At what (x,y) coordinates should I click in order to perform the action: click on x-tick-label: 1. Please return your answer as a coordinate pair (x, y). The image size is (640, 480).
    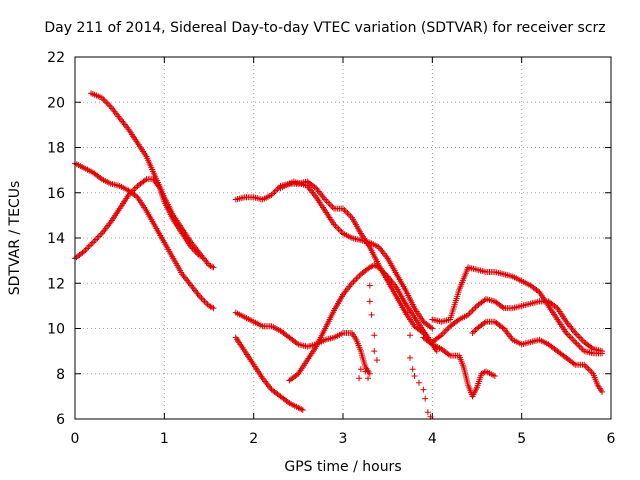
    Looking at the image, I should click on (164, 439).